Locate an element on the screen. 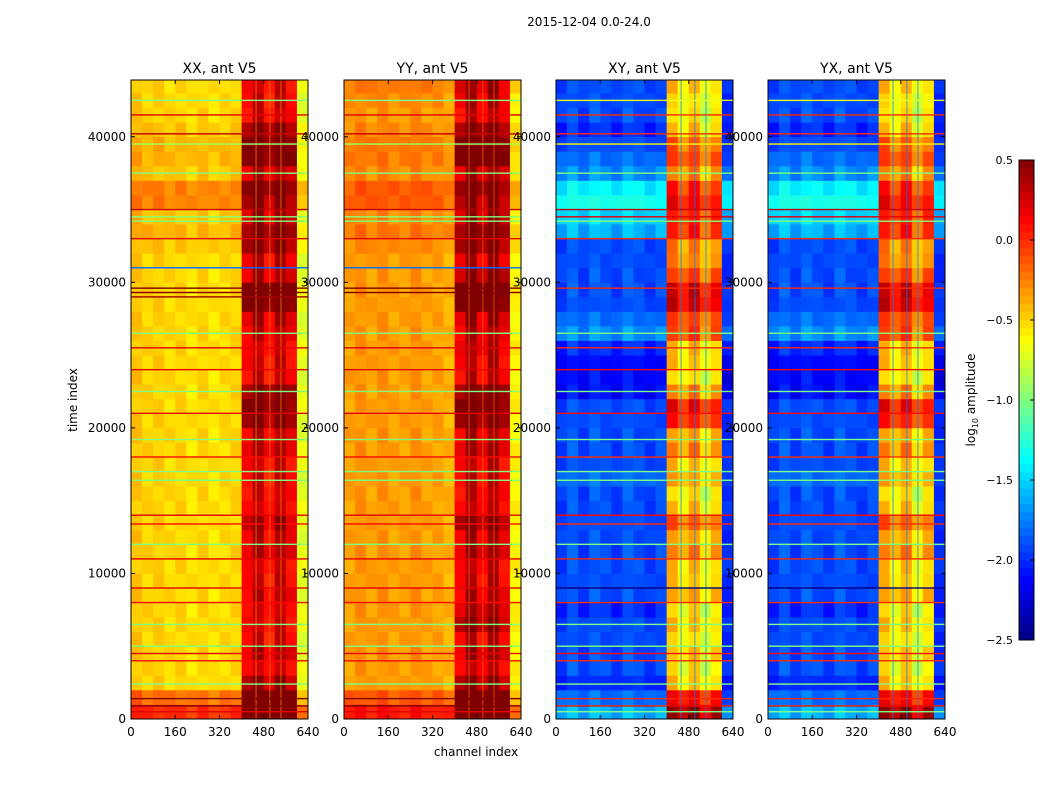 Image resolution: width=1050 pixels, height=804 pixels. x-tick-label: 640 is located at coordinates (733, 732).